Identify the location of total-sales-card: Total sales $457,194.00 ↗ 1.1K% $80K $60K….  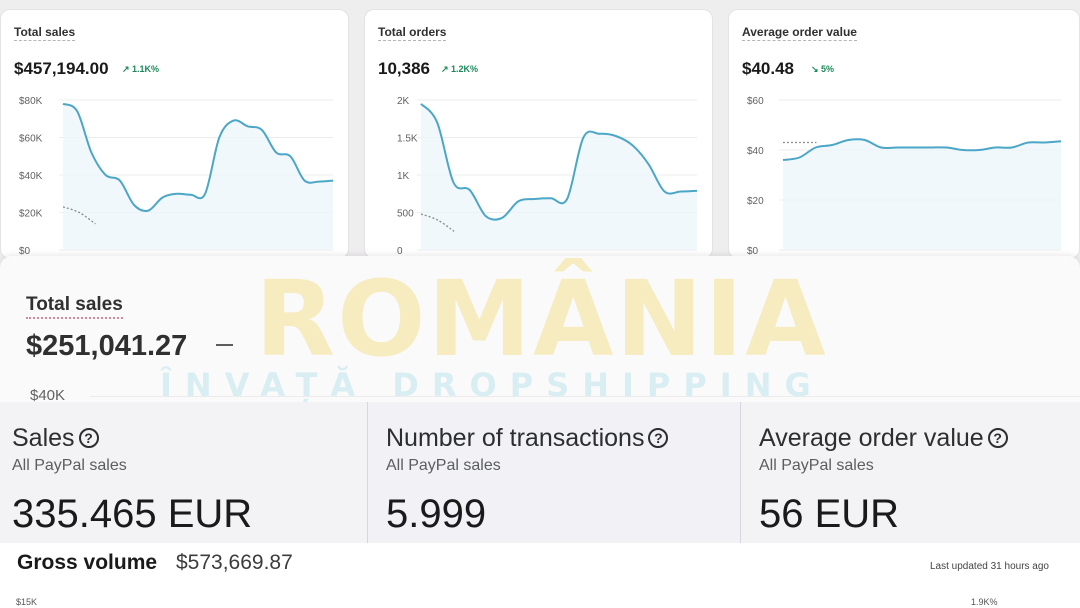
(174, 134).